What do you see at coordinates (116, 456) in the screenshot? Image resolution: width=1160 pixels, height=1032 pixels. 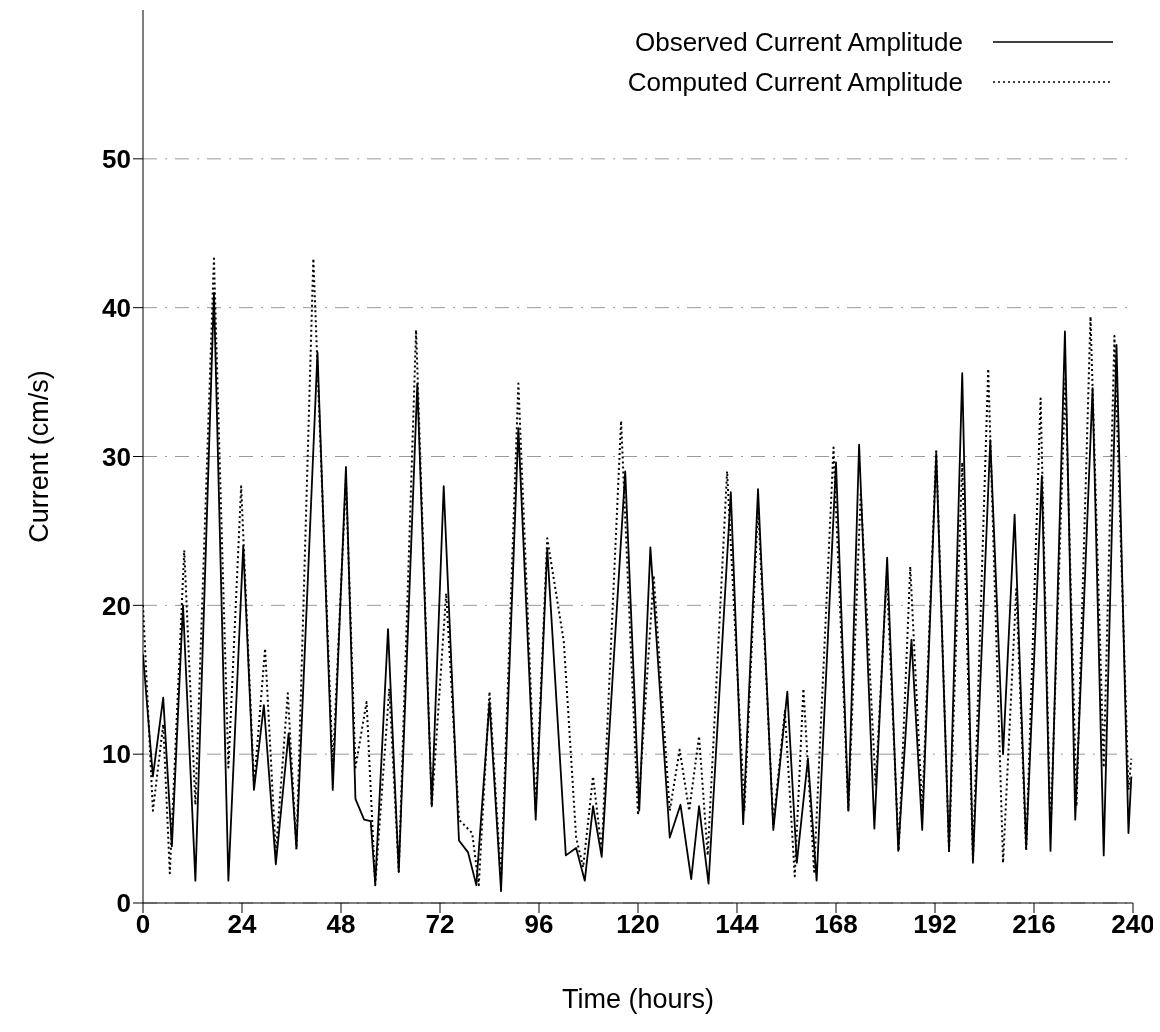 I see `y-tick-label: 30` at bounding box center [116, 456].